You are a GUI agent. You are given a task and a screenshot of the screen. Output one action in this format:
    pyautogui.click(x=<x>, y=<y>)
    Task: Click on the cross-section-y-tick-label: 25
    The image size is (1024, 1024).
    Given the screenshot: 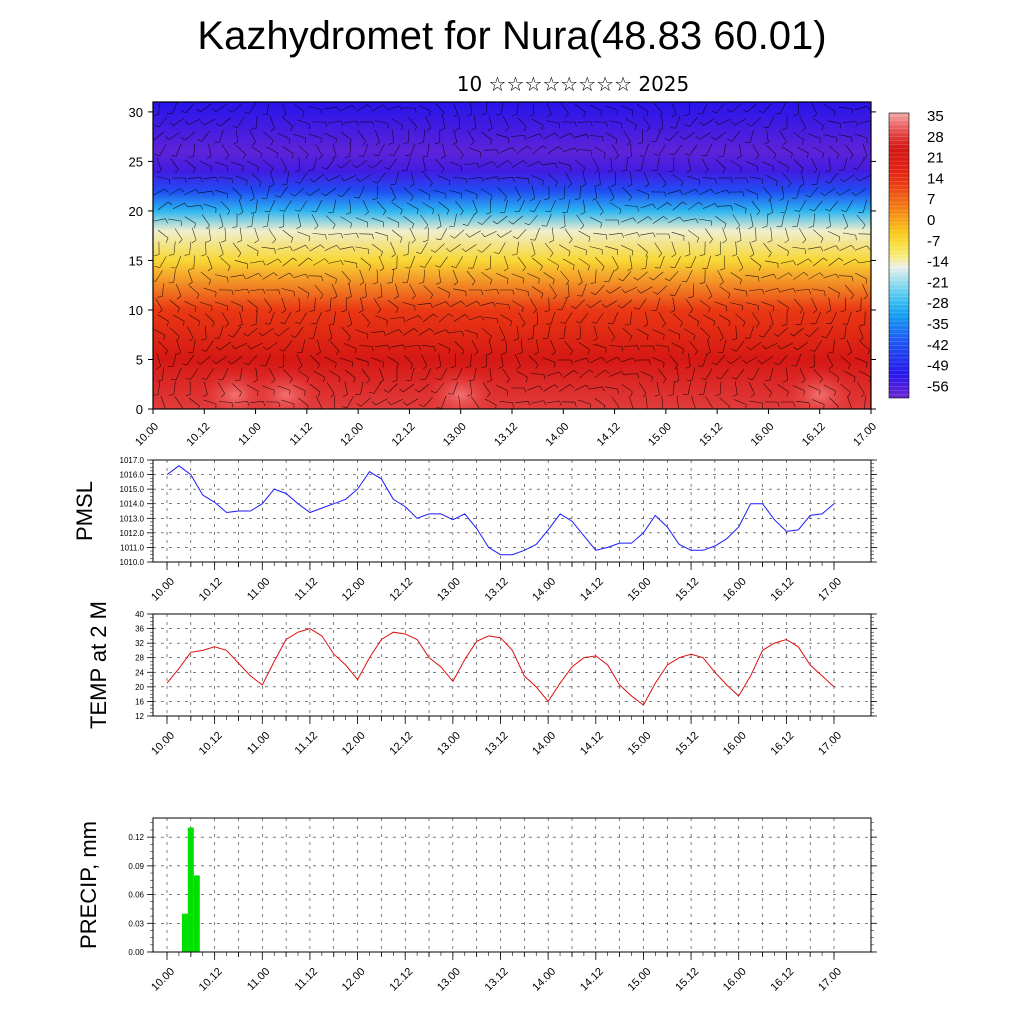 What is the action you would take?
    pyautogui.click(x=136, y=161)
    